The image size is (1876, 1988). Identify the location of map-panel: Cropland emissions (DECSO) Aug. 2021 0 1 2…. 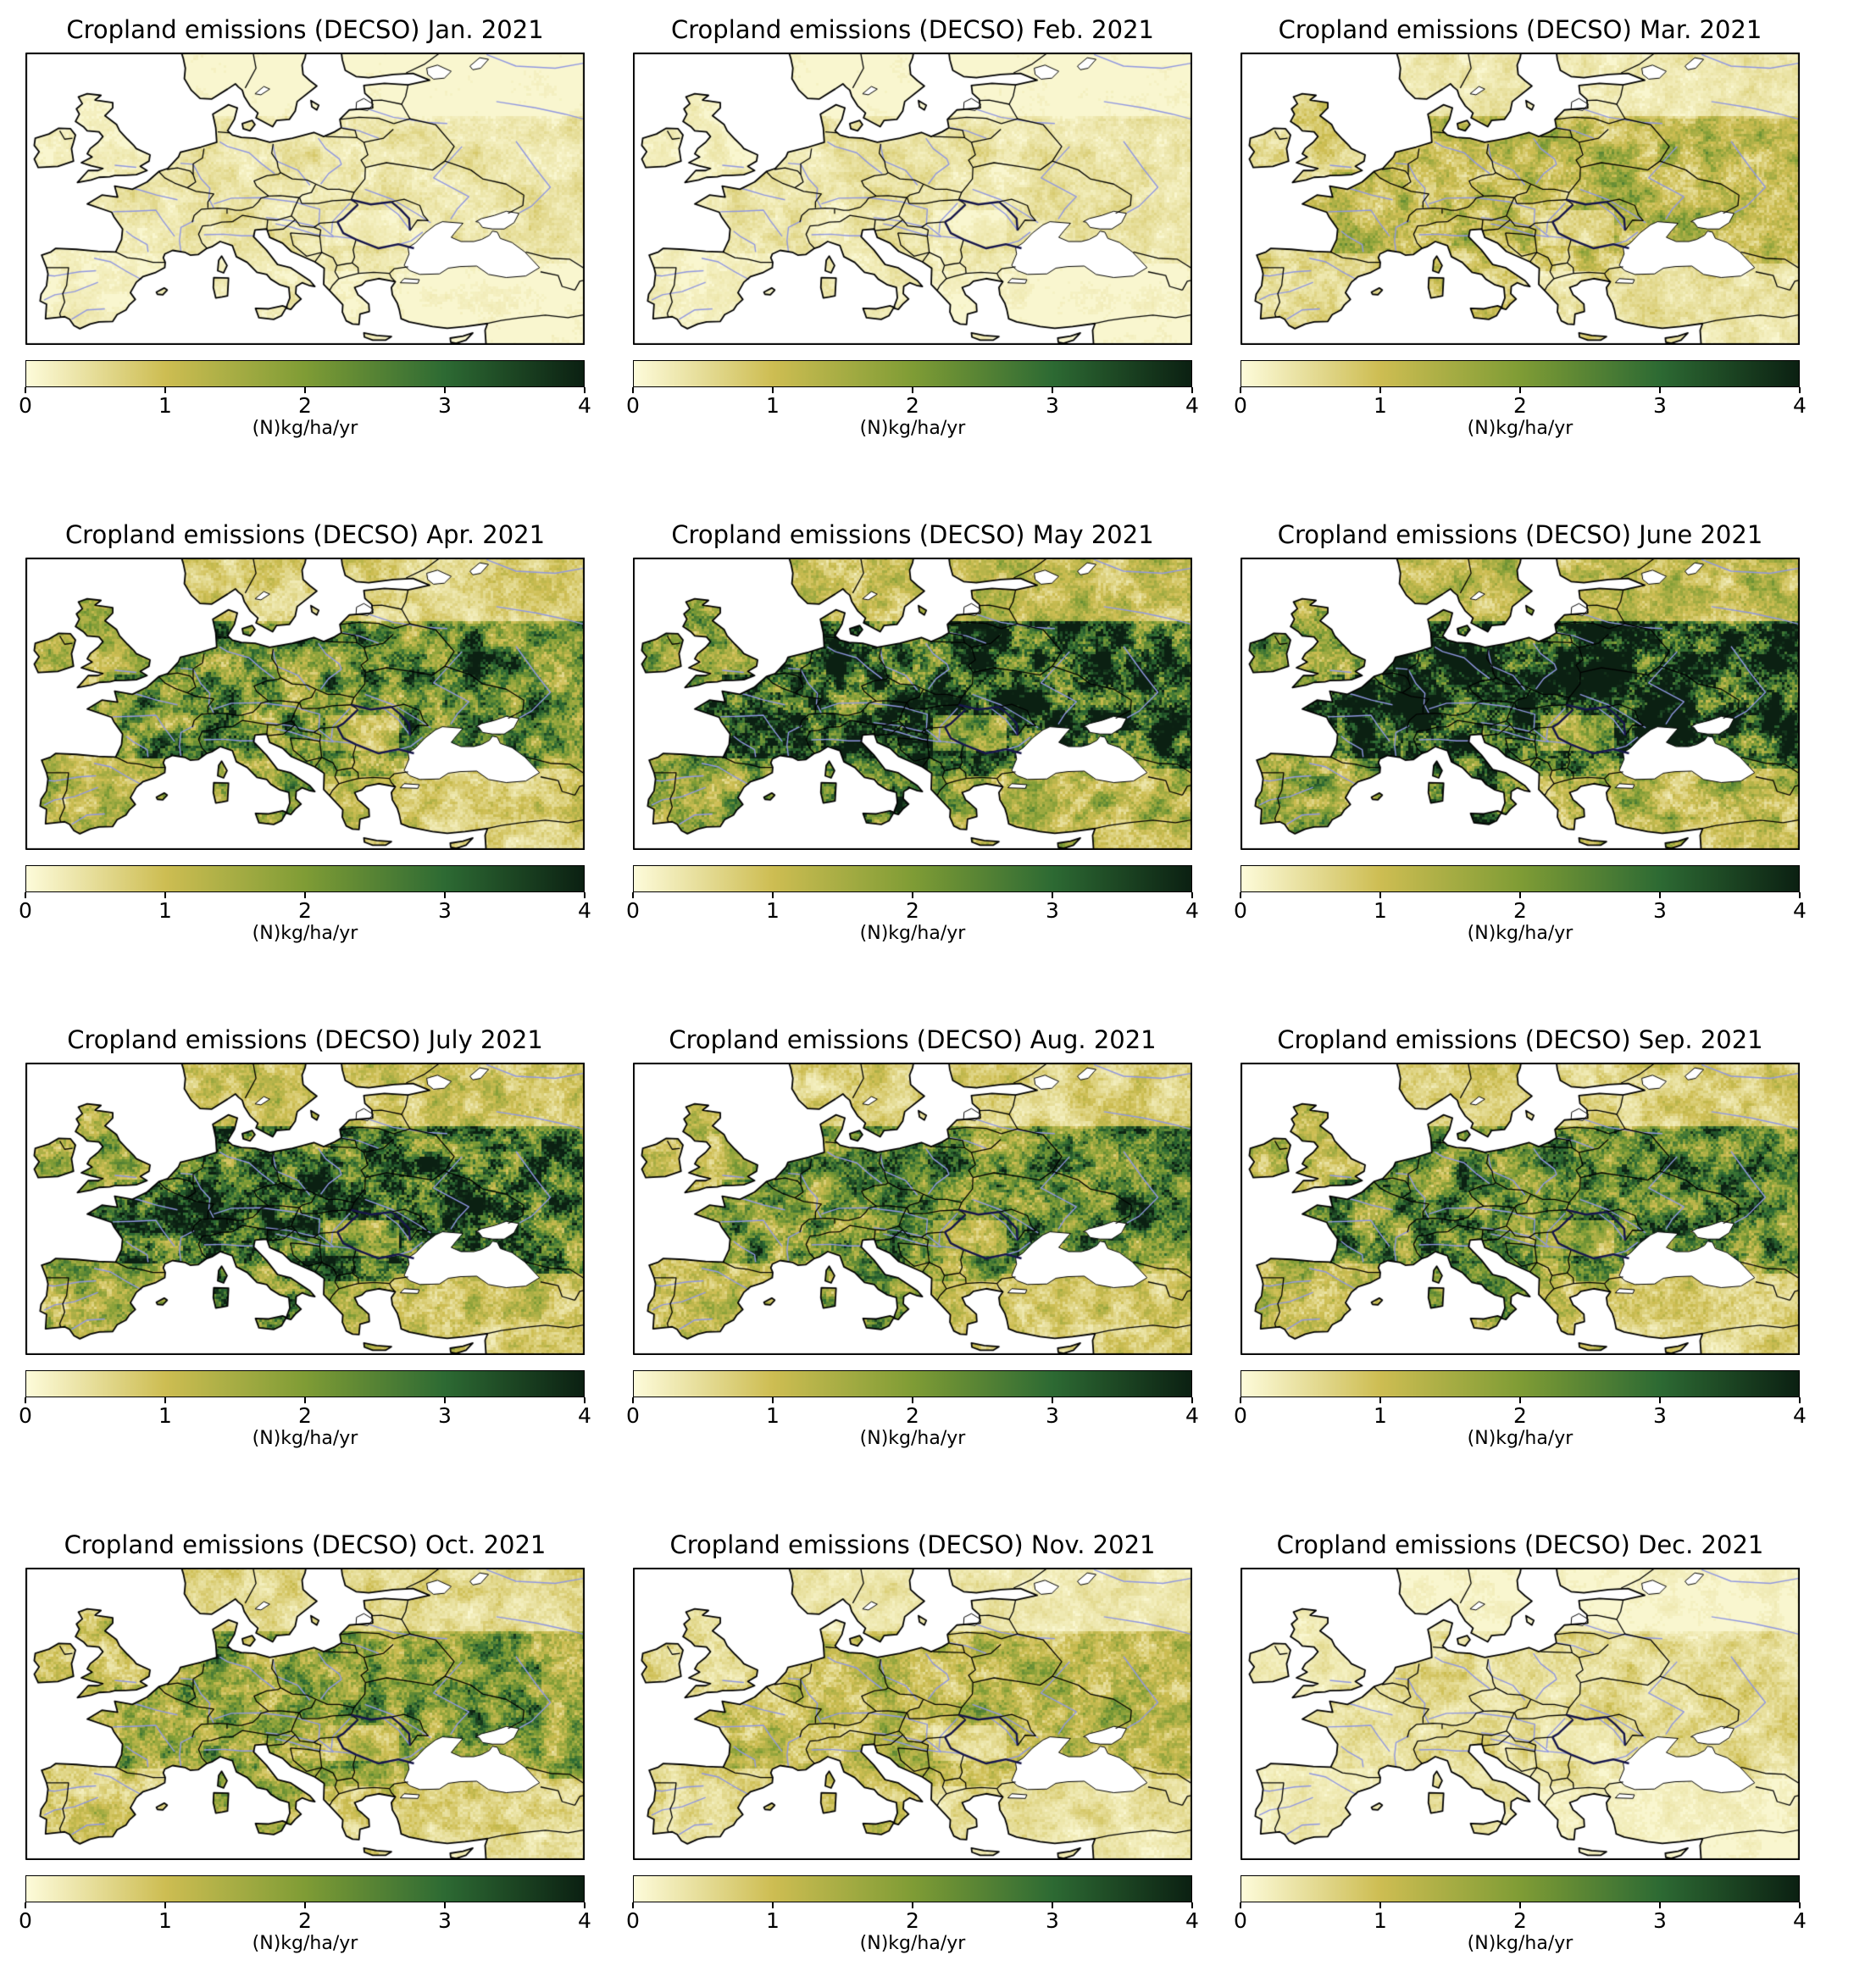
(912, 1237).